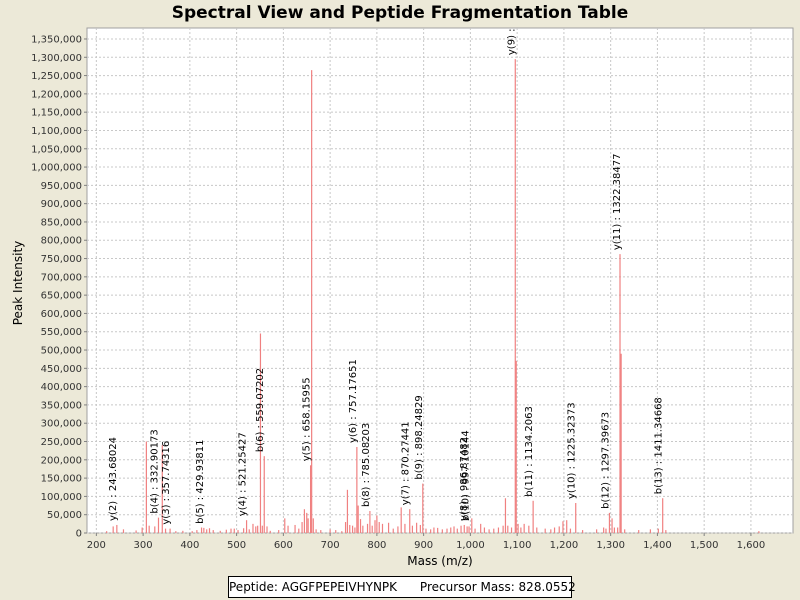  Describe the element at coordinates (366, 465) in the screenshot. I see `peak-label: b(8) : 785.08203` at that location.